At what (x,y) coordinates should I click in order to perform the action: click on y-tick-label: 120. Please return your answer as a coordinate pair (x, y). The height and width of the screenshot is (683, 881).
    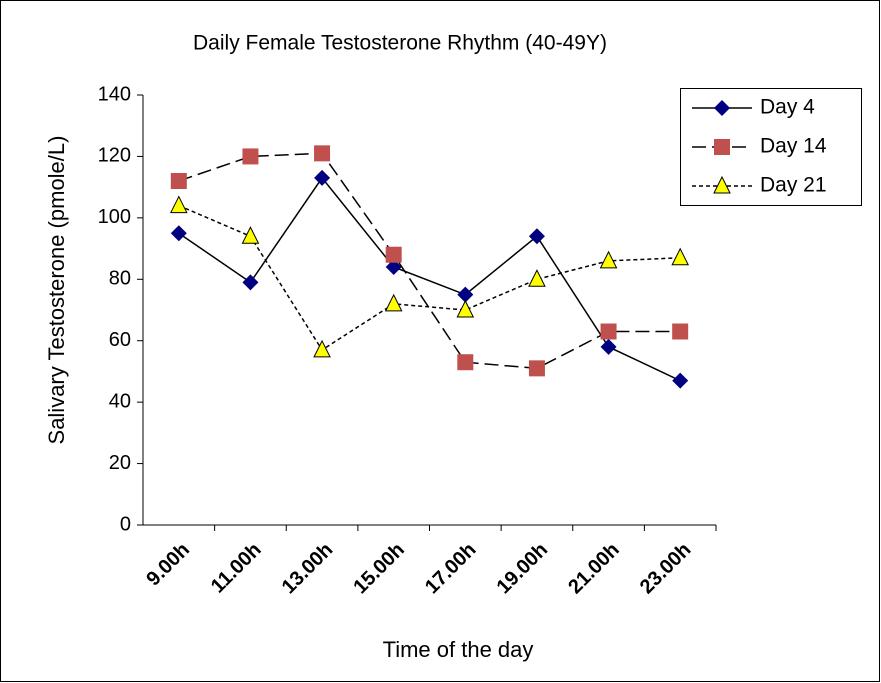
    Looking at the image, I should click on (114, 156).